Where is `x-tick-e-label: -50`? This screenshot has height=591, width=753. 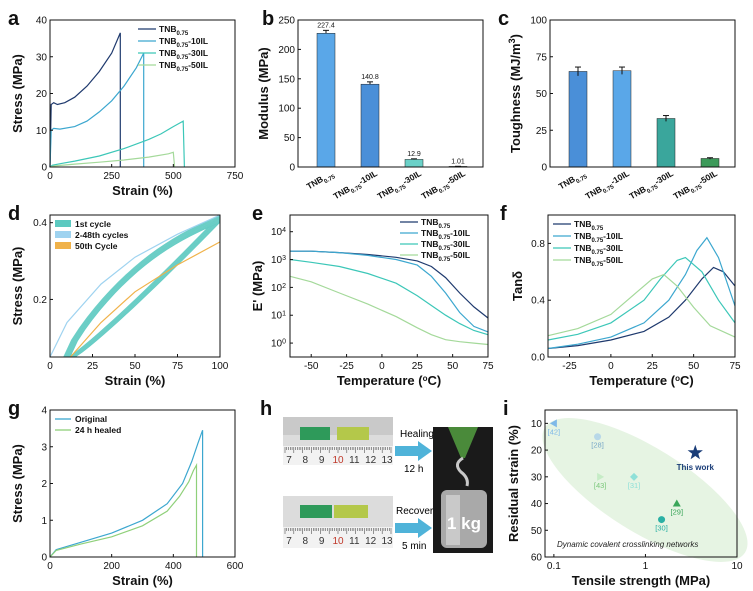
x-tick-e-label: -50 is located at coordinates (311, 366).